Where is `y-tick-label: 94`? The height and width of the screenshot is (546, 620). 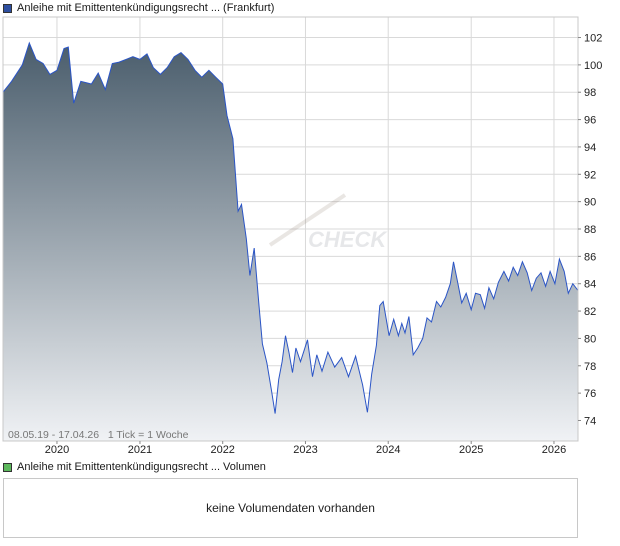
y-tick-label: 94 is located at coordinates (590, 148).